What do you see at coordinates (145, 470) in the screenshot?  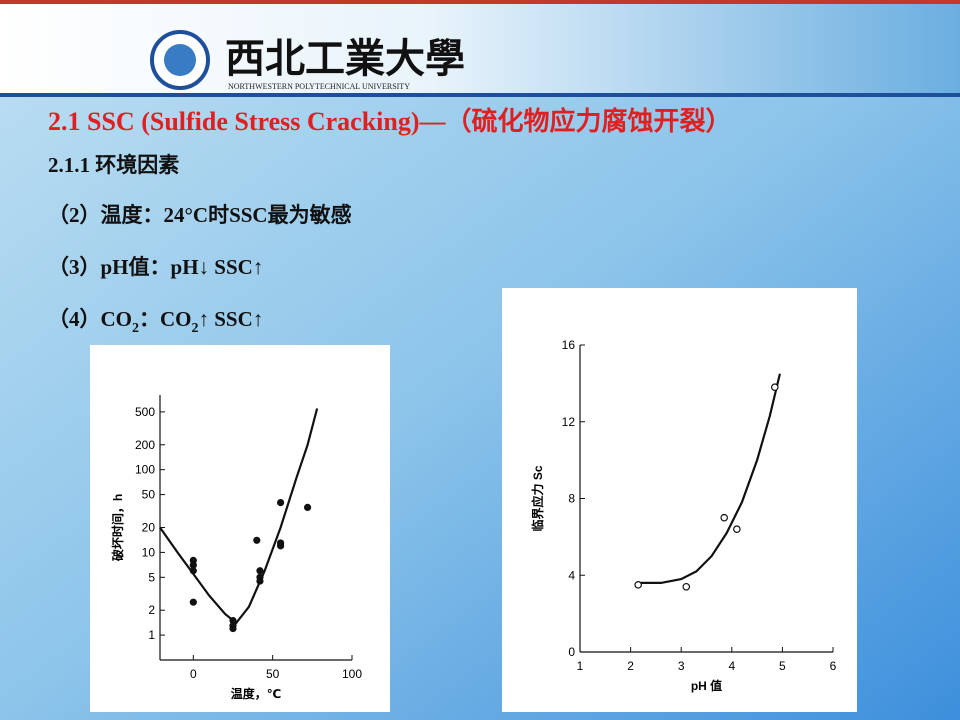 I see `y-tick-label: 100` at bounding box center [145, 470].